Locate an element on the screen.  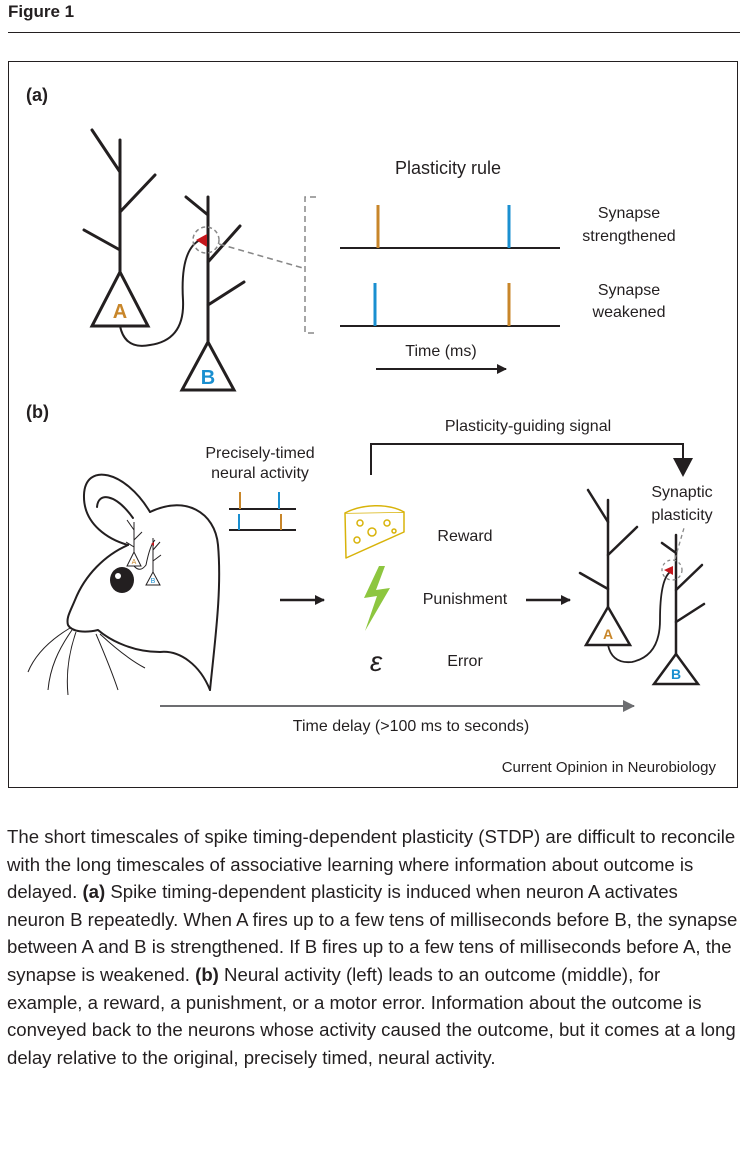
right-synapse-marker is located at coordinates (668, 570).